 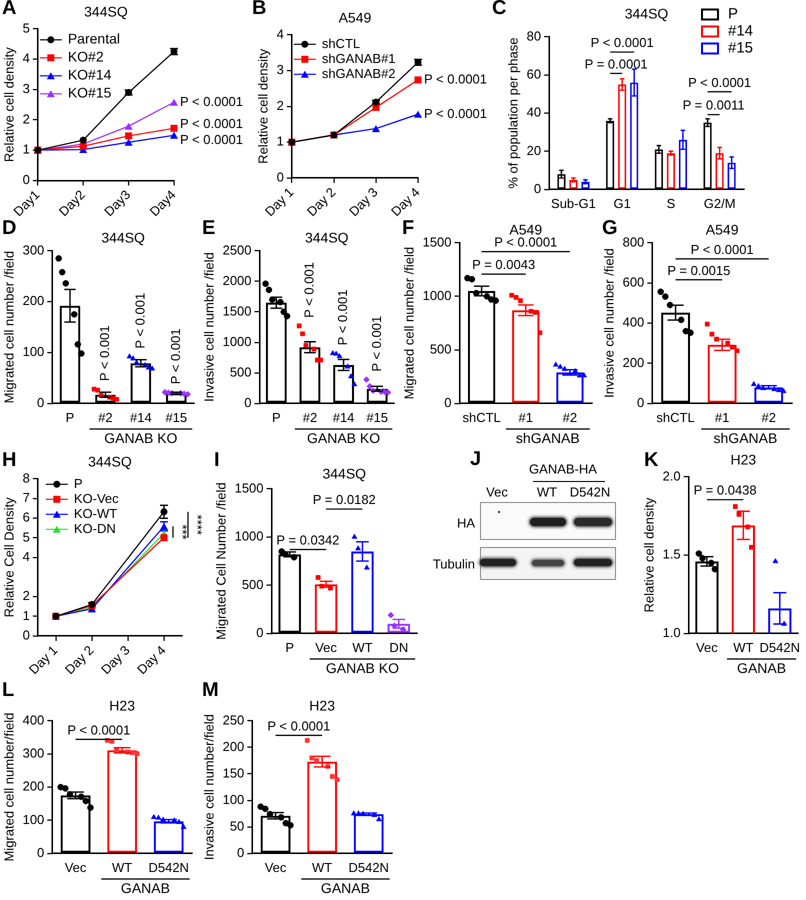 I want to click on text: D, so click(x=9, y=228).